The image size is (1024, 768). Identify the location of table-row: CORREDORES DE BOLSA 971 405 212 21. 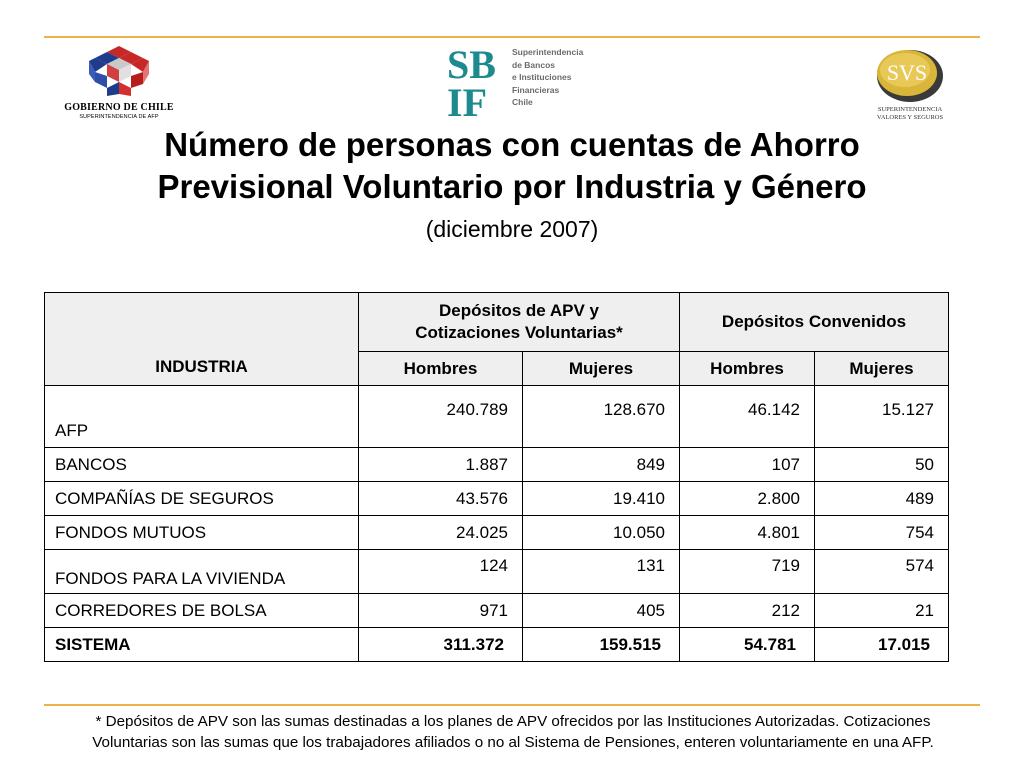
(497, 610).